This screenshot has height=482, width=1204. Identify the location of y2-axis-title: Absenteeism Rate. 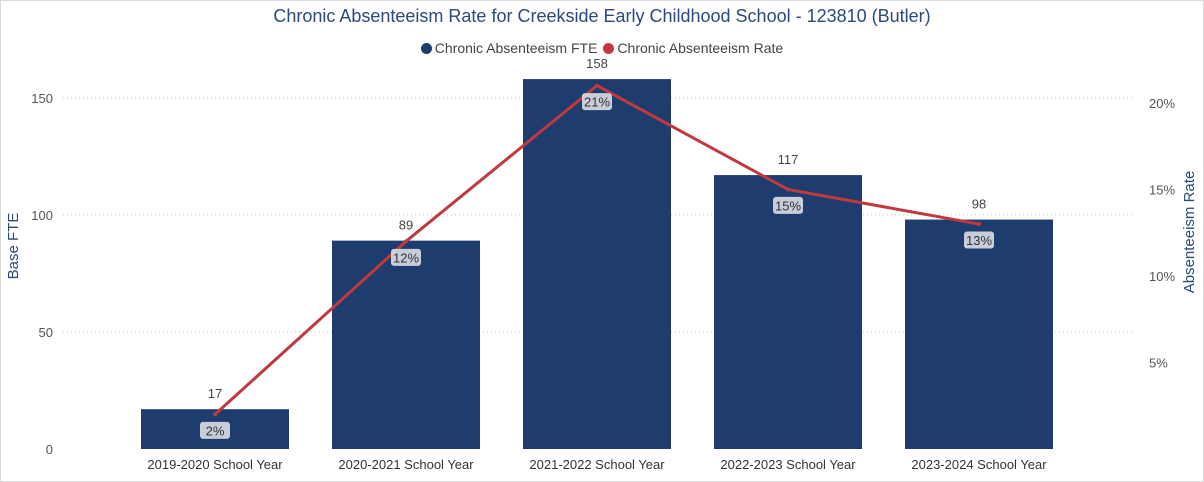
(1189, 232).